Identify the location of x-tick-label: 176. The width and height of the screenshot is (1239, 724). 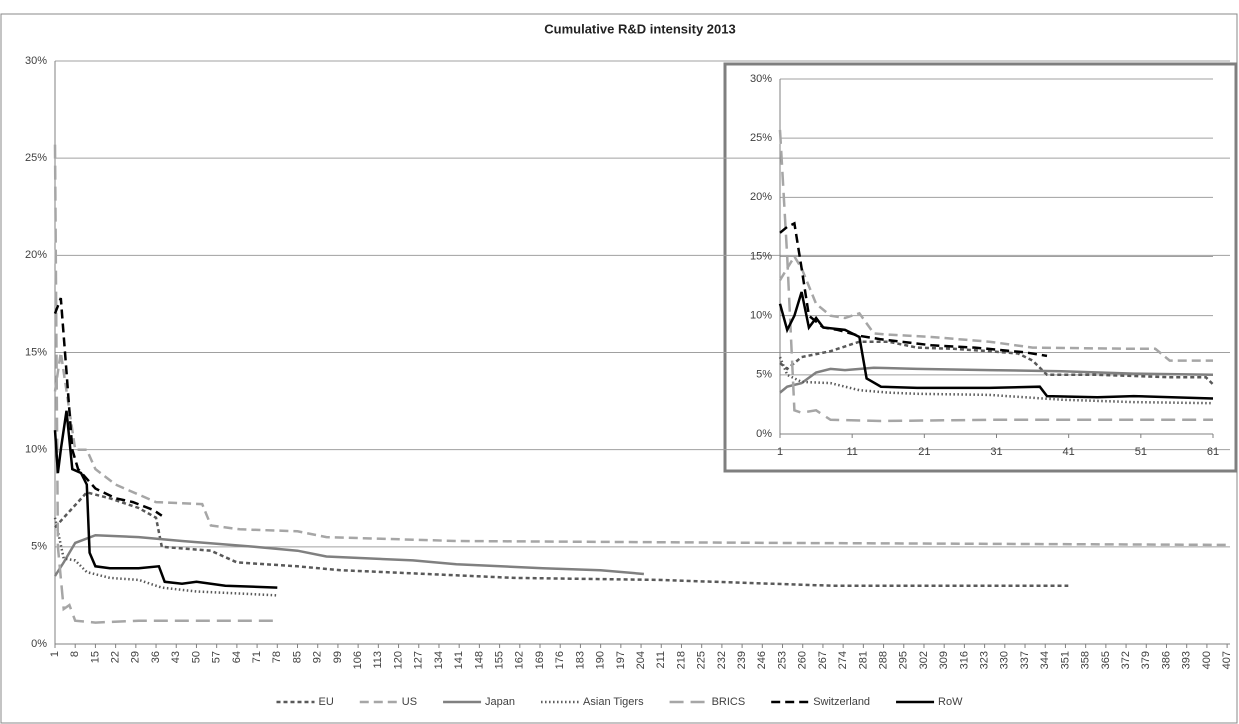
(560, 660).